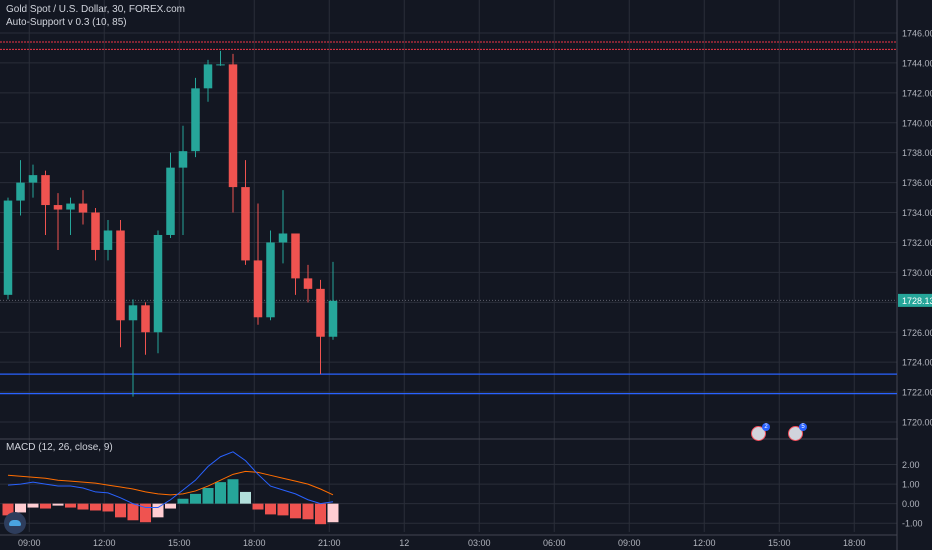 The image size is (932, 550). I want to click on price-tick-label-8: 1736.00, so click(917, 183).